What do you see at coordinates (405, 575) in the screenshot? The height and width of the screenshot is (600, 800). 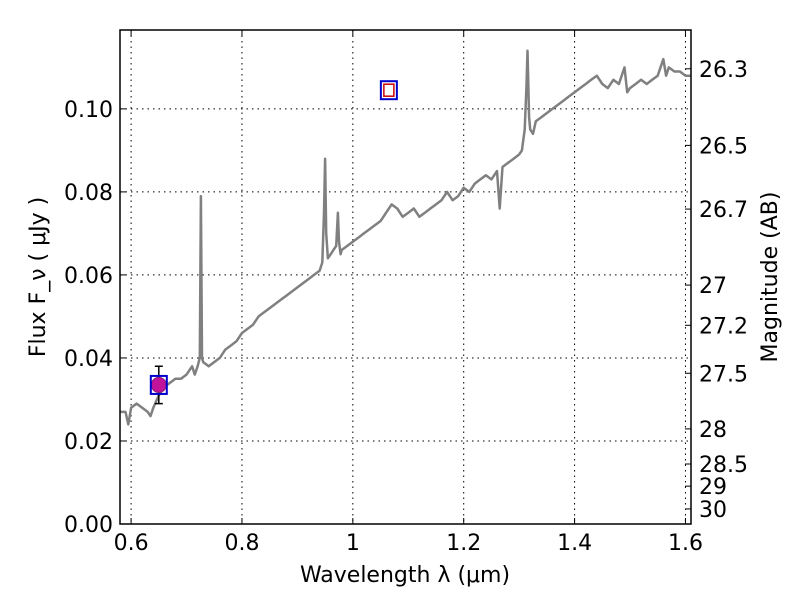 I see `x-axis-label: Wavelength λ (μm)` at bounding box center [405, 575].